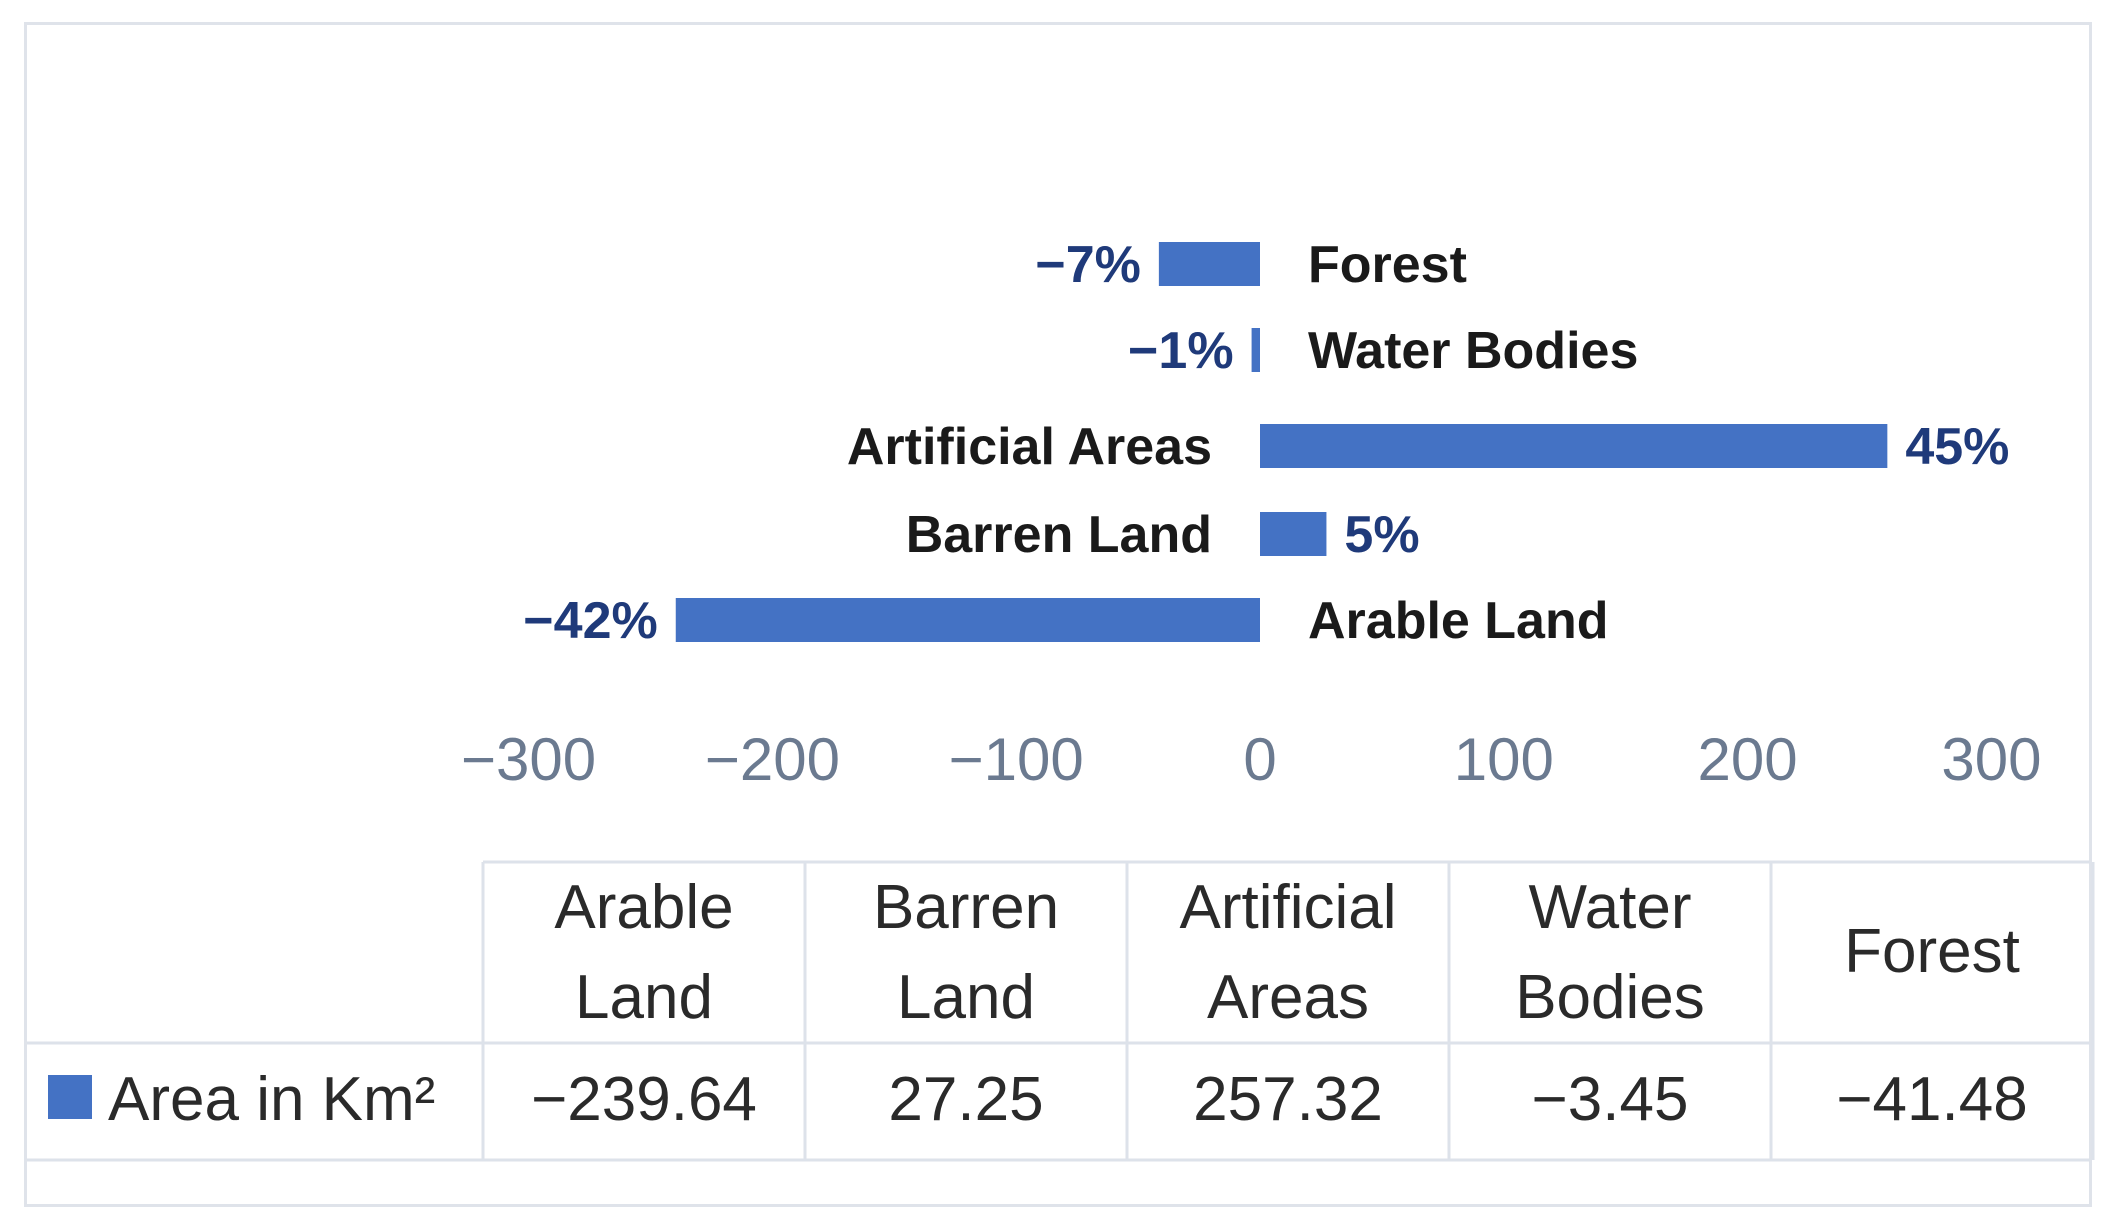 This screenshot has width=2113, height=1230. I want to click on data-label-forest: −7%, so click(1088, 265).